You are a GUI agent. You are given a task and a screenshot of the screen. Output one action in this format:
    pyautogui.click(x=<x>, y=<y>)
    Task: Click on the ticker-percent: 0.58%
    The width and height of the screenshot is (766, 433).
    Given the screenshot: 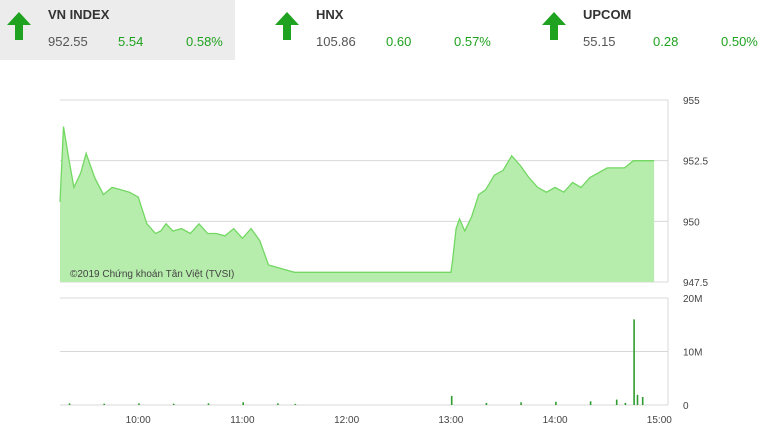 What is the action you would take?
    pyautogui.click(x=204, y=41)
    